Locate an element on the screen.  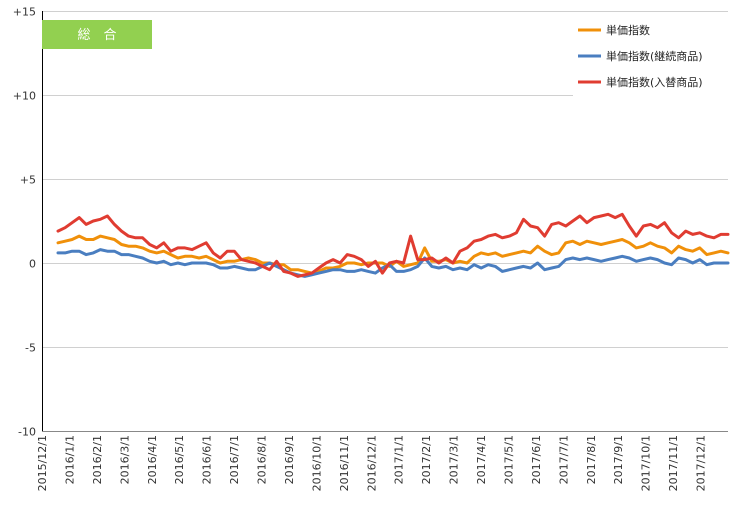
x-tick-label: 2016/8/1 is located at coordinates (262, 459).